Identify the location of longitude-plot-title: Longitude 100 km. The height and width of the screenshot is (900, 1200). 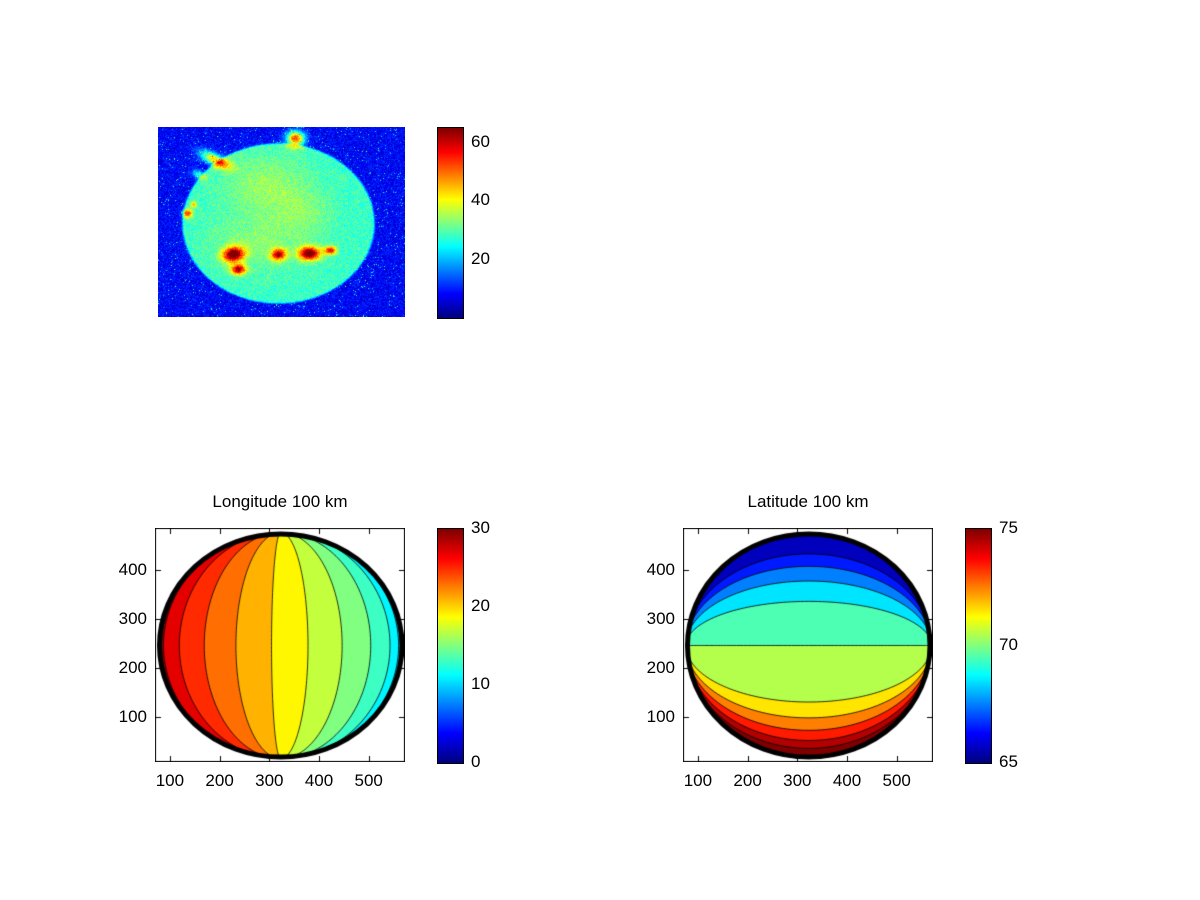
(280, 501).